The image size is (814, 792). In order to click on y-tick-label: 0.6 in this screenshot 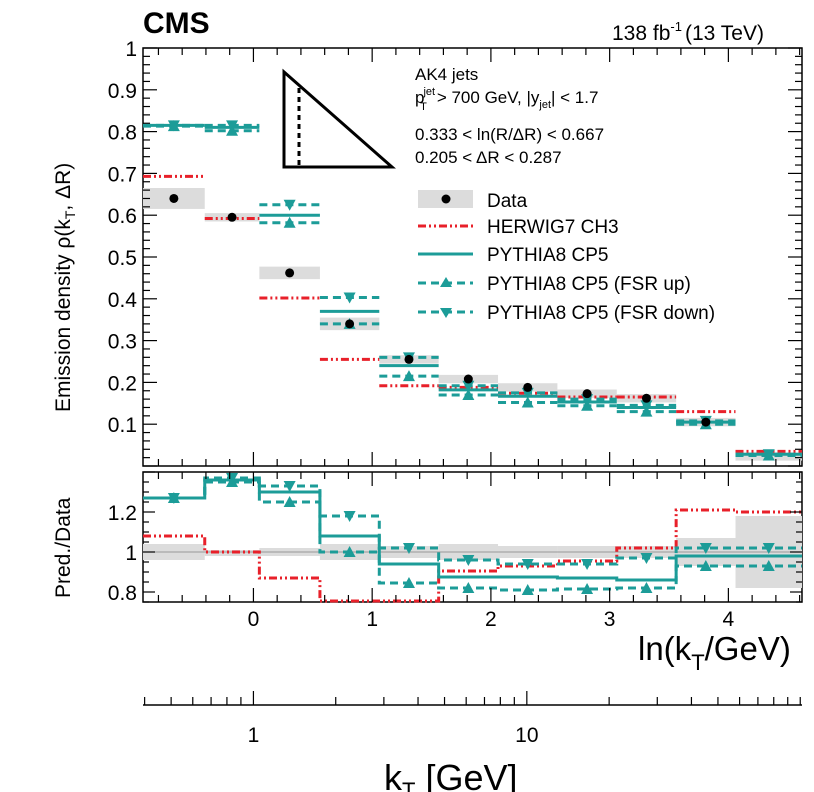, I will do `click(122, 216)`.